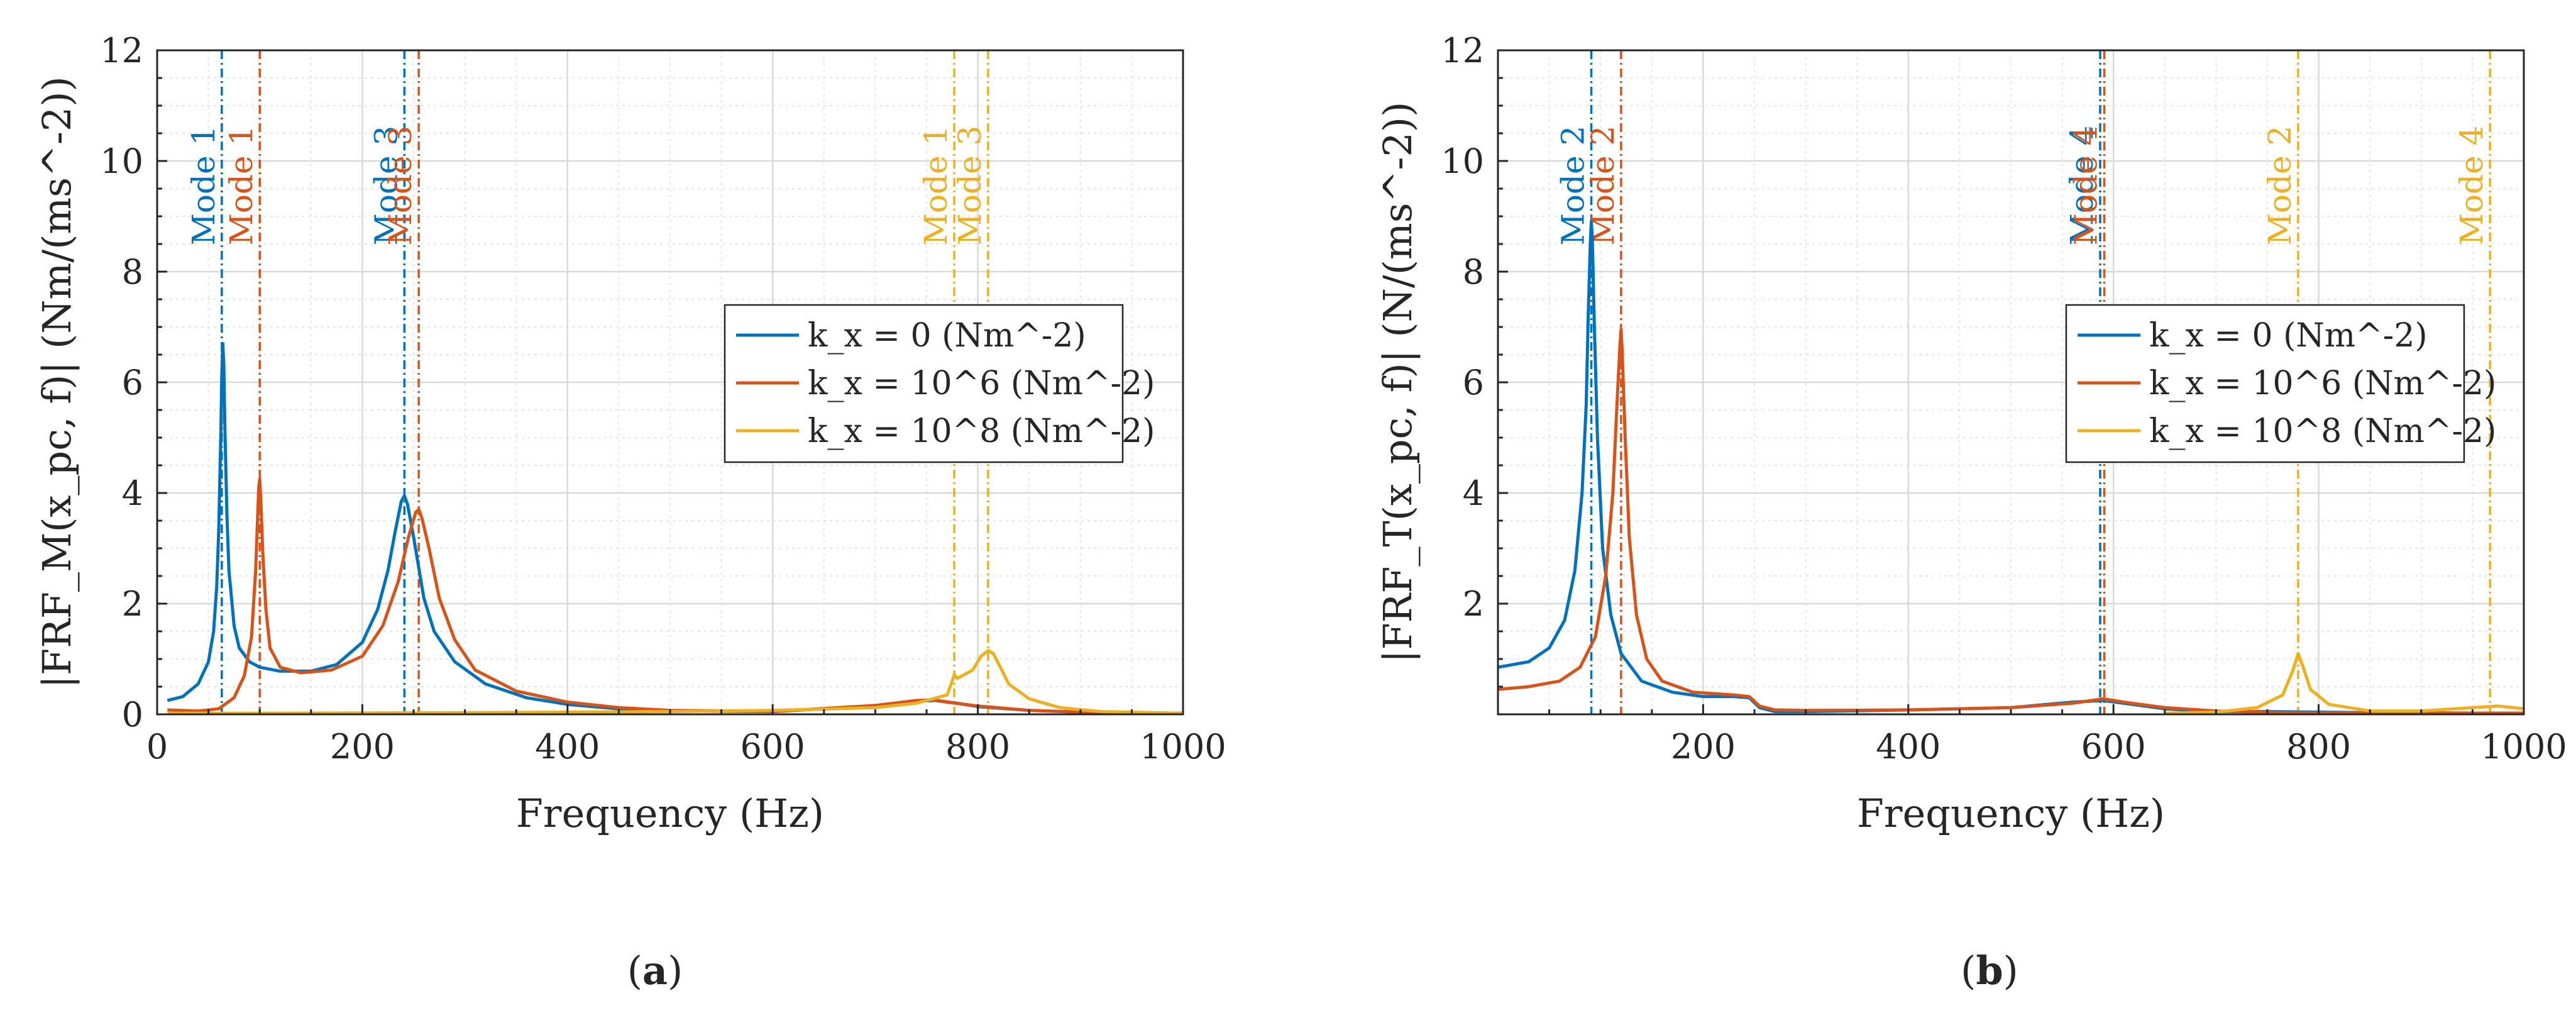 This screenshot has width=2576, height=1013. I want to click on panel-label-a: (a), so click(655, 971).